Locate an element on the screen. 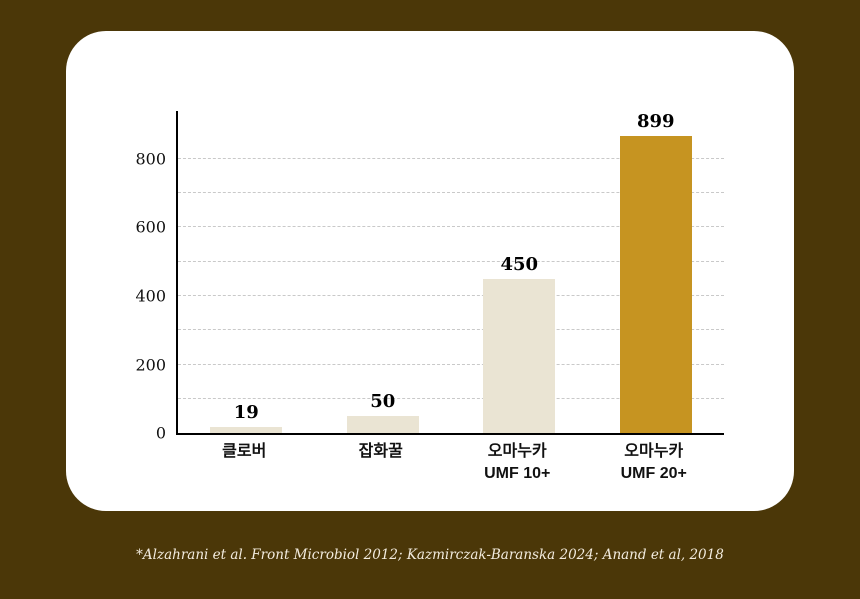 This screenshot has height=599, width=860. y-axis-tick-label: 200 is located at coordinates (150, 364).